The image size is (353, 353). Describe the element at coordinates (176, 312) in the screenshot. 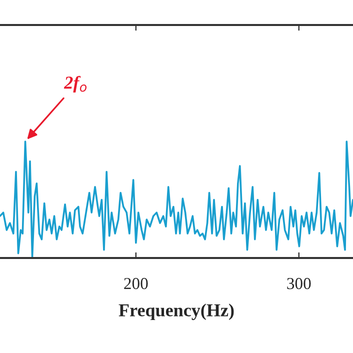

I see `x-axis-title: Frequency(Hz)` at that location.